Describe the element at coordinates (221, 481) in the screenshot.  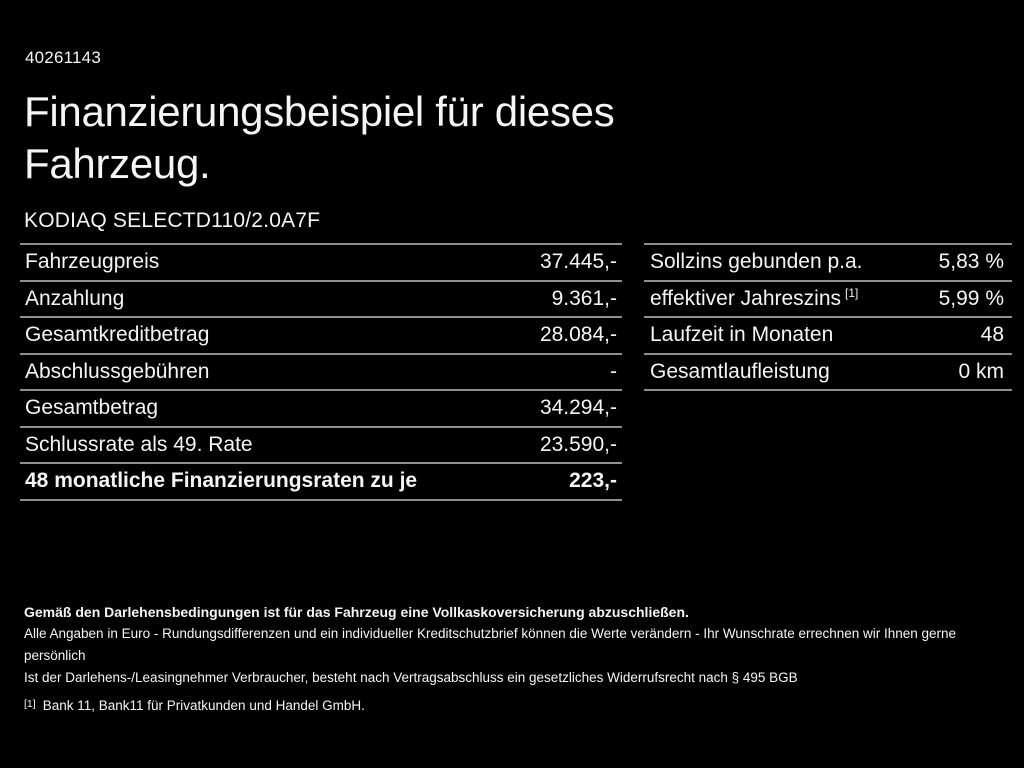
I see `row-label: 48 monatliche Finanzierungsraten zu je` at that location.